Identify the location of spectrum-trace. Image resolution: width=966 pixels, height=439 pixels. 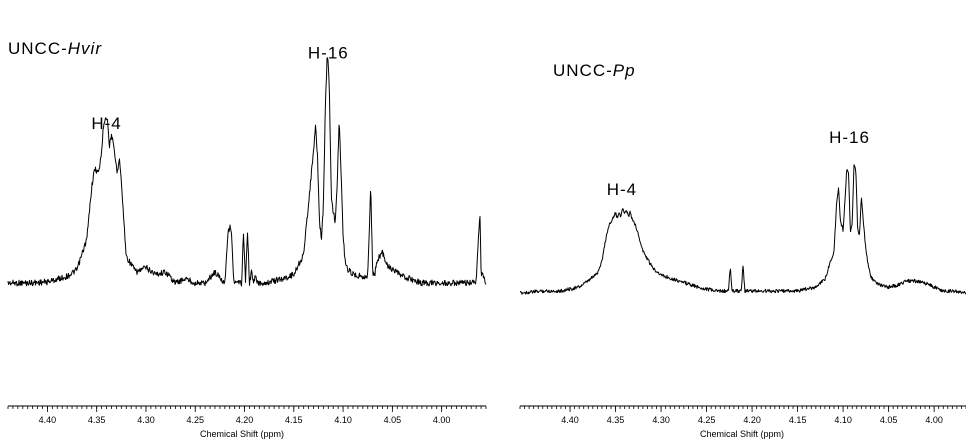
(742, 229).